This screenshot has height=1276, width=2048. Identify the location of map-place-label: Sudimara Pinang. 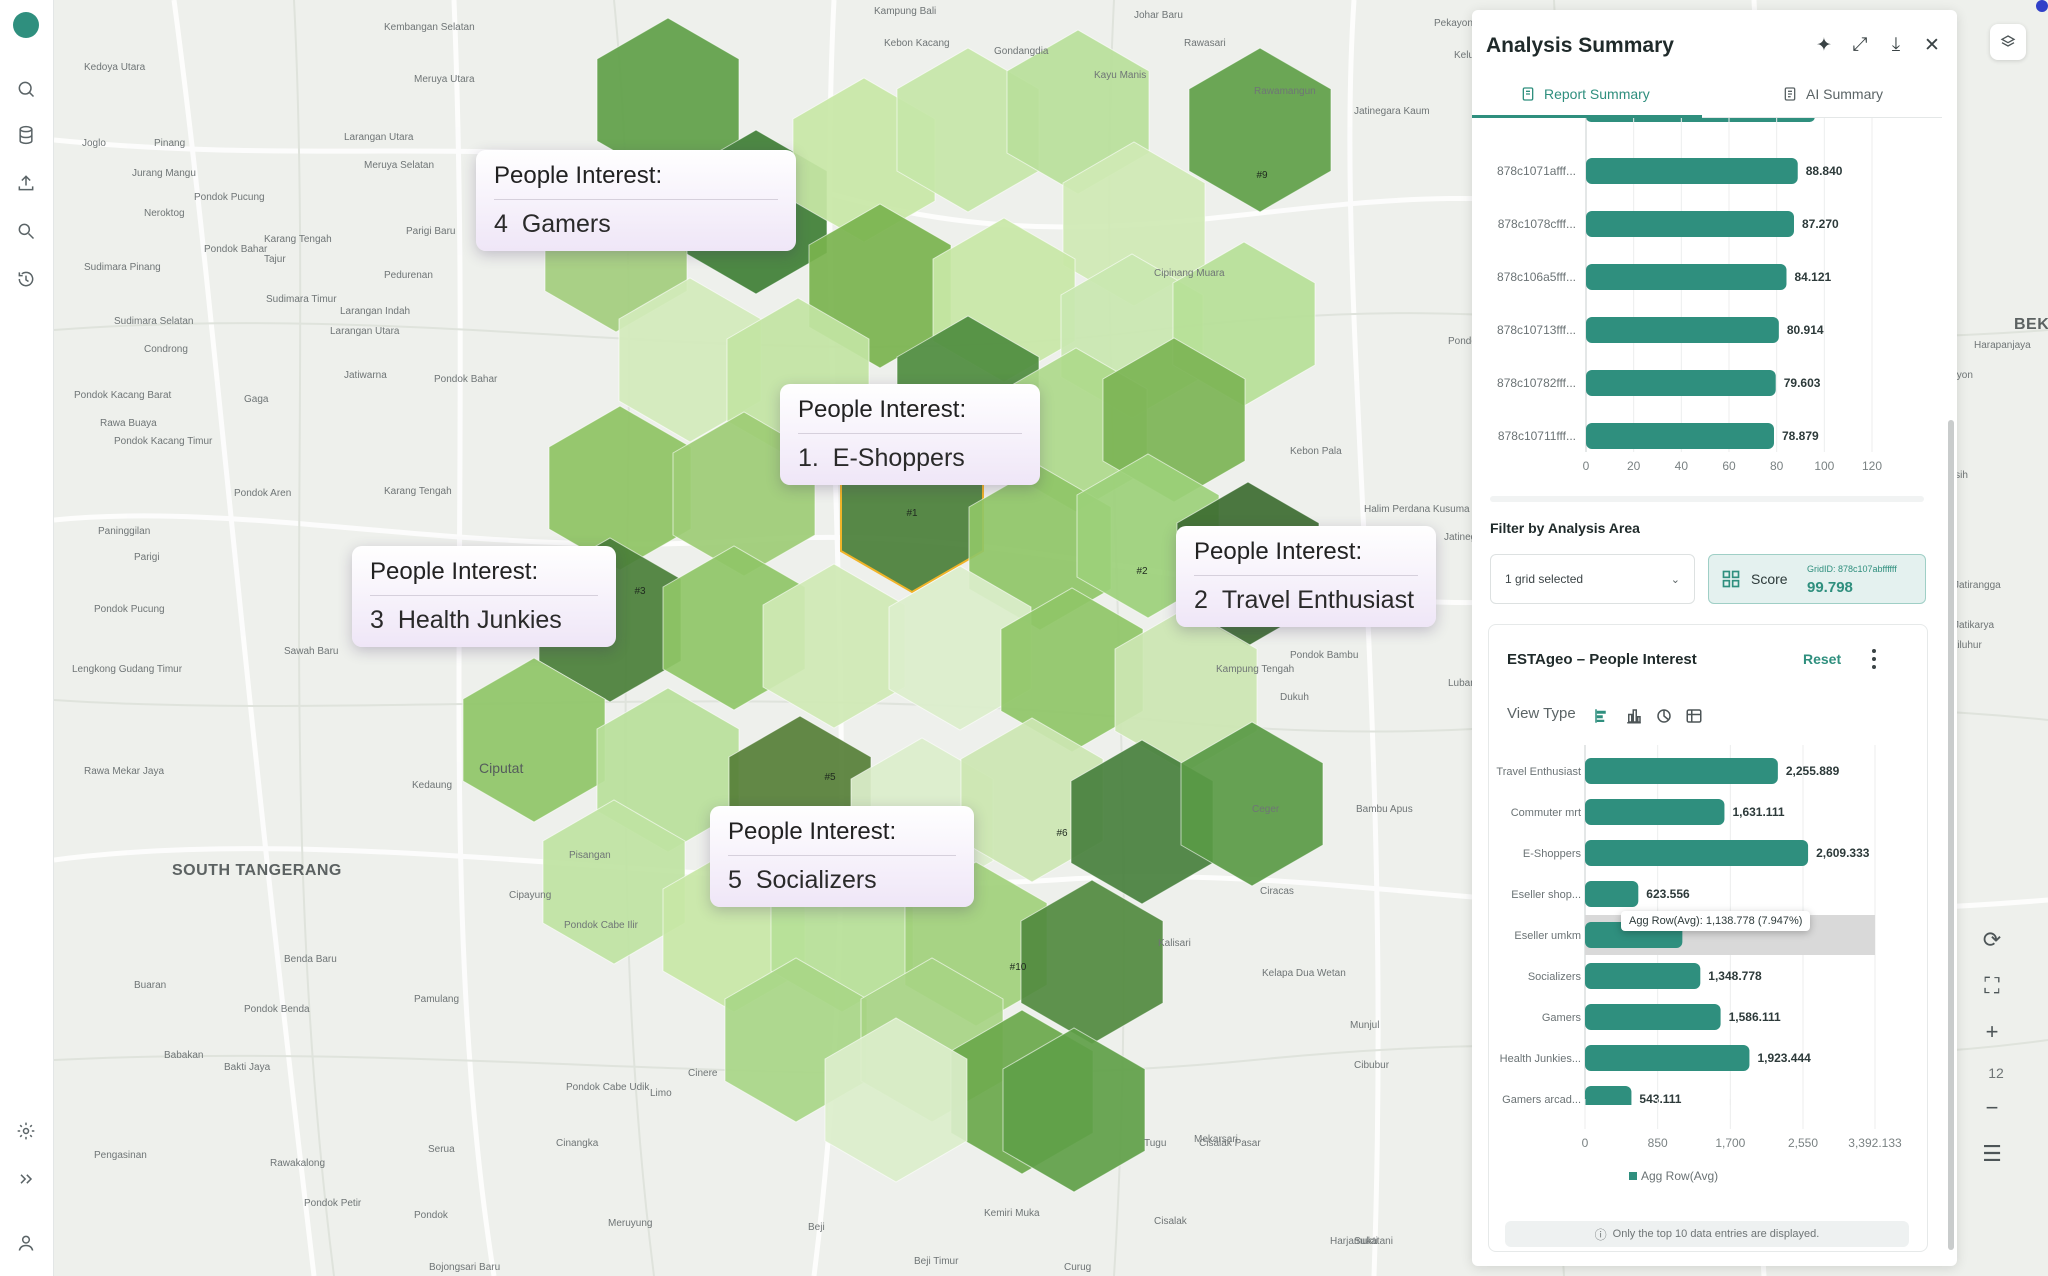
(122, 267).